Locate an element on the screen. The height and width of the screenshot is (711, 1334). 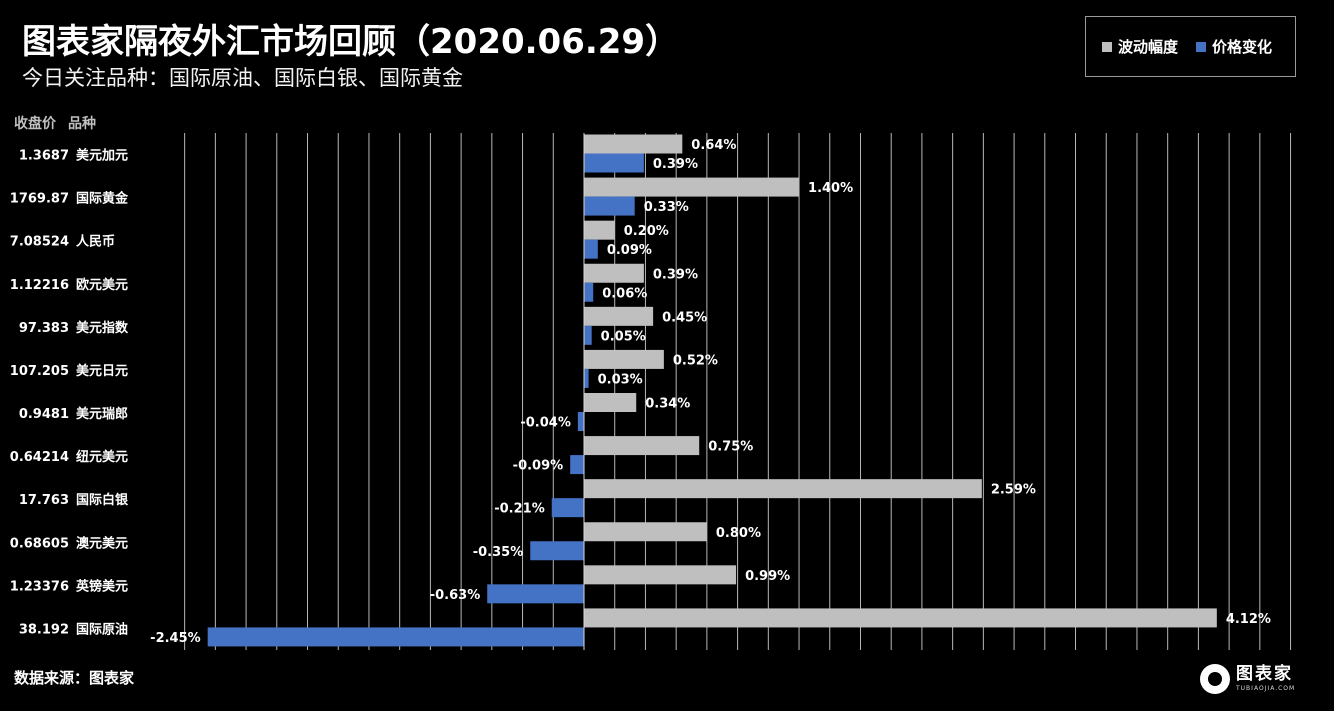
amplitude-data-label: 1.40% is located at coordinates (830, 188).